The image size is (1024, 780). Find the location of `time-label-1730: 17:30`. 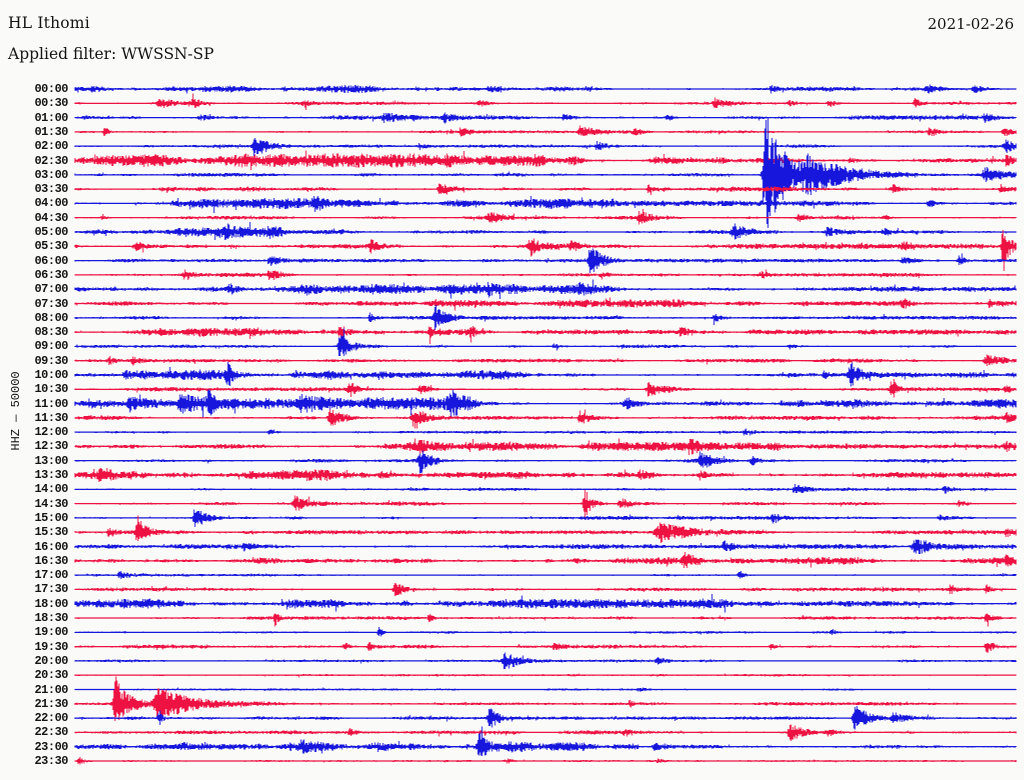

time-label-1730: 17:30 is located at coordinates (51, 589).